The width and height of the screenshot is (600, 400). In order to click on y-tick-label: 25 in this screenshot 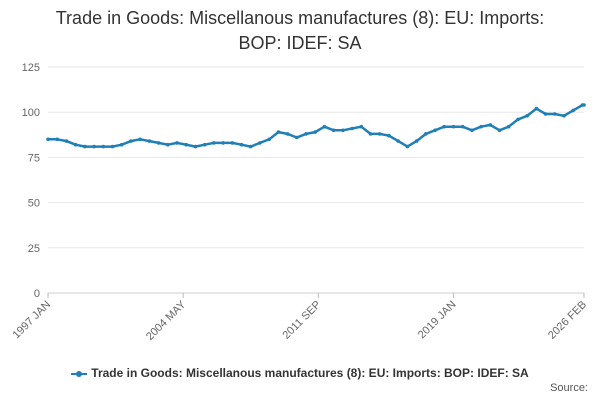, I will do `click(34, 249)`.